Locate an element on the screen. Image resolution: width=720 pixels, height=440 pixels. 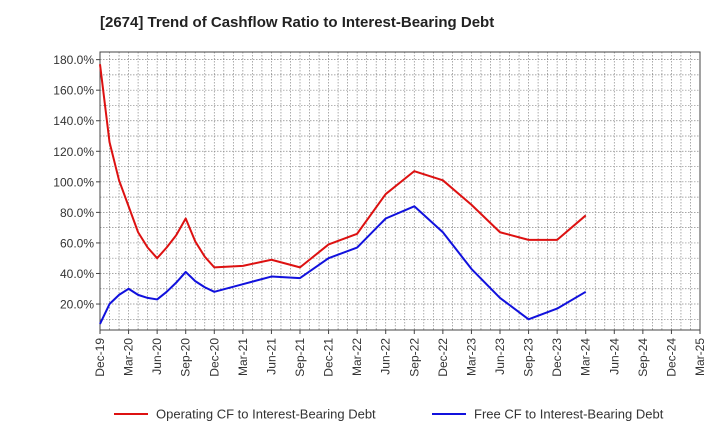
x-tick-label: Dec-21 is located at coordinates (329, 357).